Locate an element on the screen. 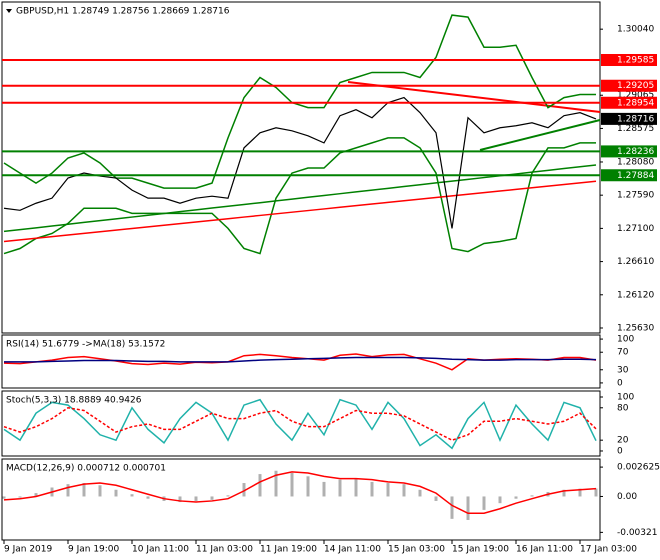 The image size is (660, 560). pane-title: Stoch(5,3,3) 18.8889 40.9426 is located at coordinates (74, 401).